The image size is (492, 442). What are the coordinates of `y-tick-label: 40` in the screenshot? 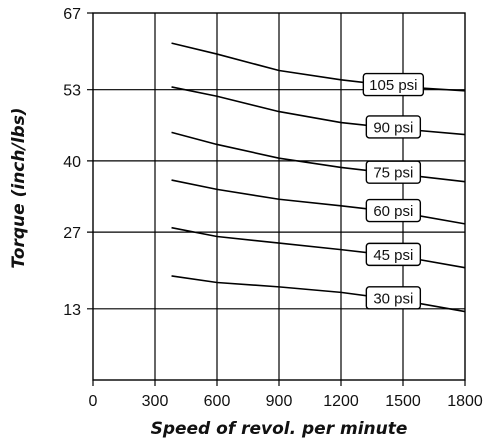 It's located at (72, 162).